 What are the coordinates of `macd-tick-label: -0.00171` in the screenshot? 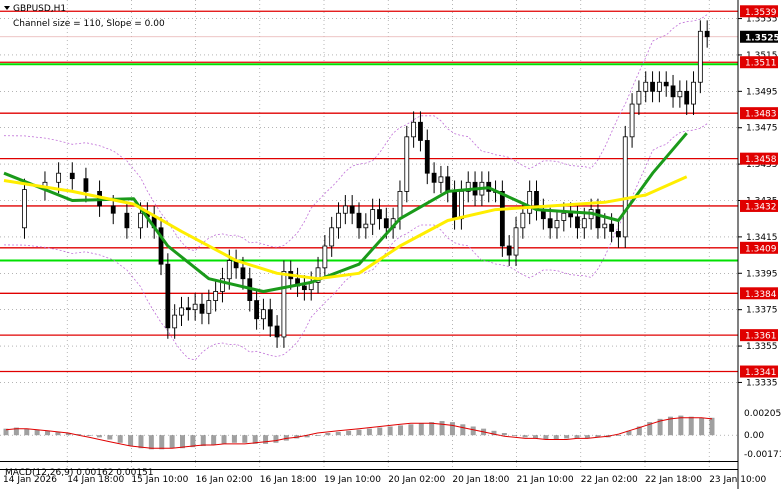 It's located at (762, 455).